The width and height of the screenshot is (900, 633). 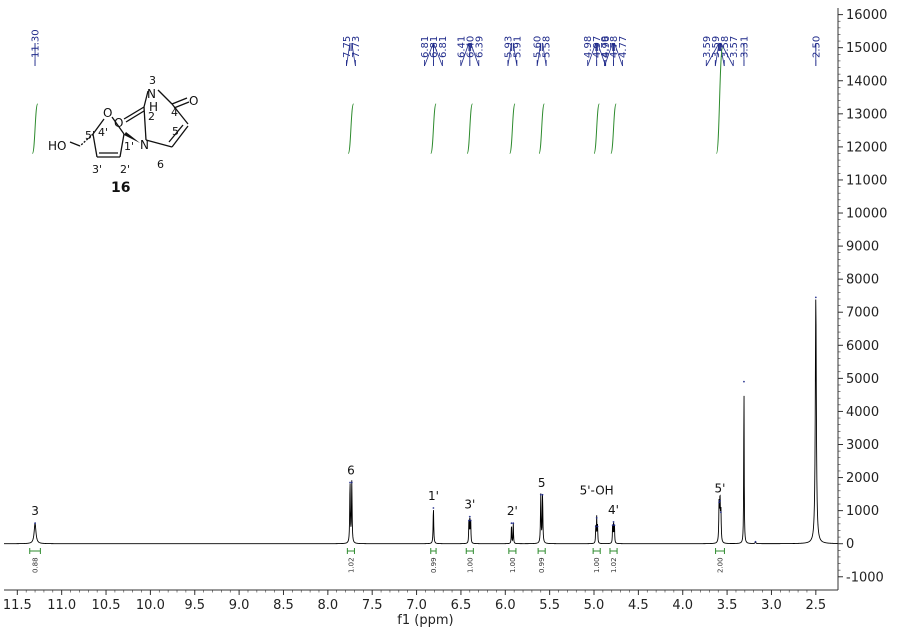 What do you see at coordinates (135, 116) in the screenshot?
I see `bond-c2-o2-double` at bounding box center [135, 116].